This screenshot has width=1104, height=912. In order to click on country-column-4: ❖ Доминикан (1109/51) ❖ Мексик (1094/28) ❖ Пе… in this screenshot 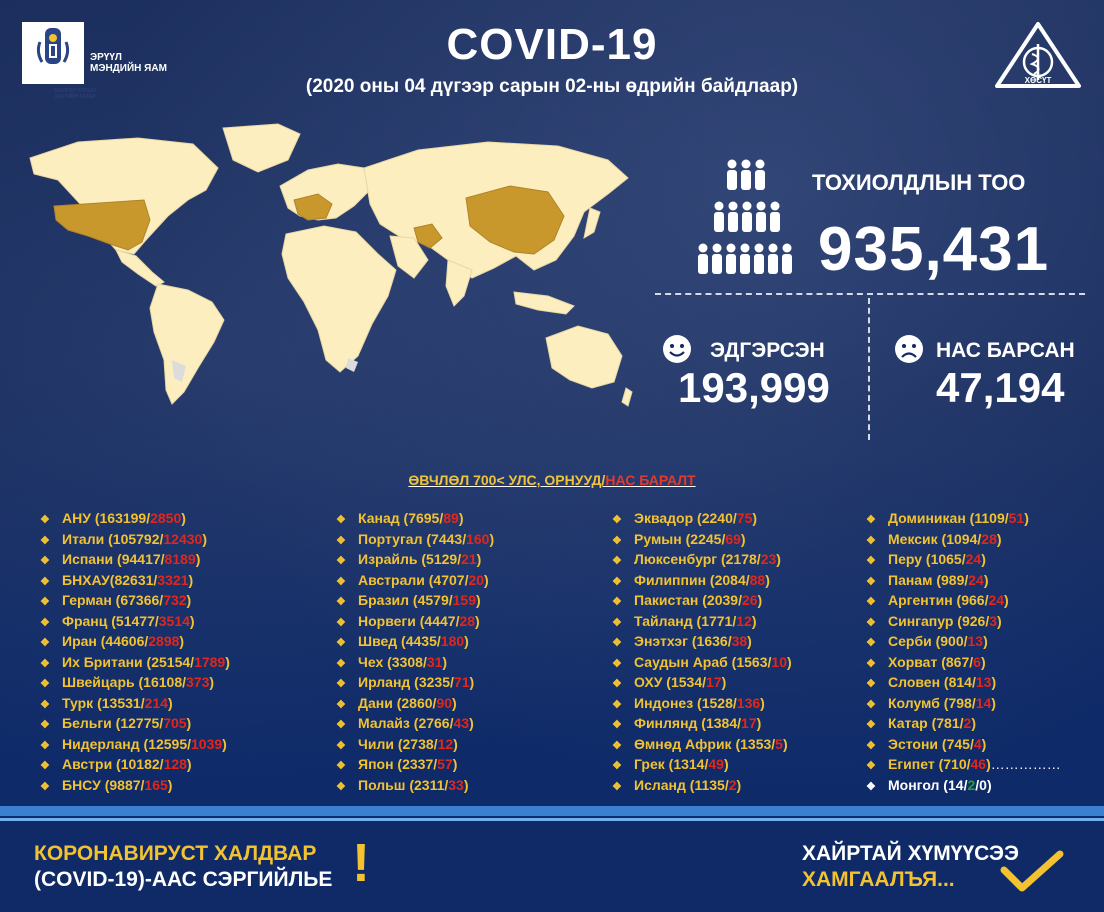, I will do `click(963, 651)`.